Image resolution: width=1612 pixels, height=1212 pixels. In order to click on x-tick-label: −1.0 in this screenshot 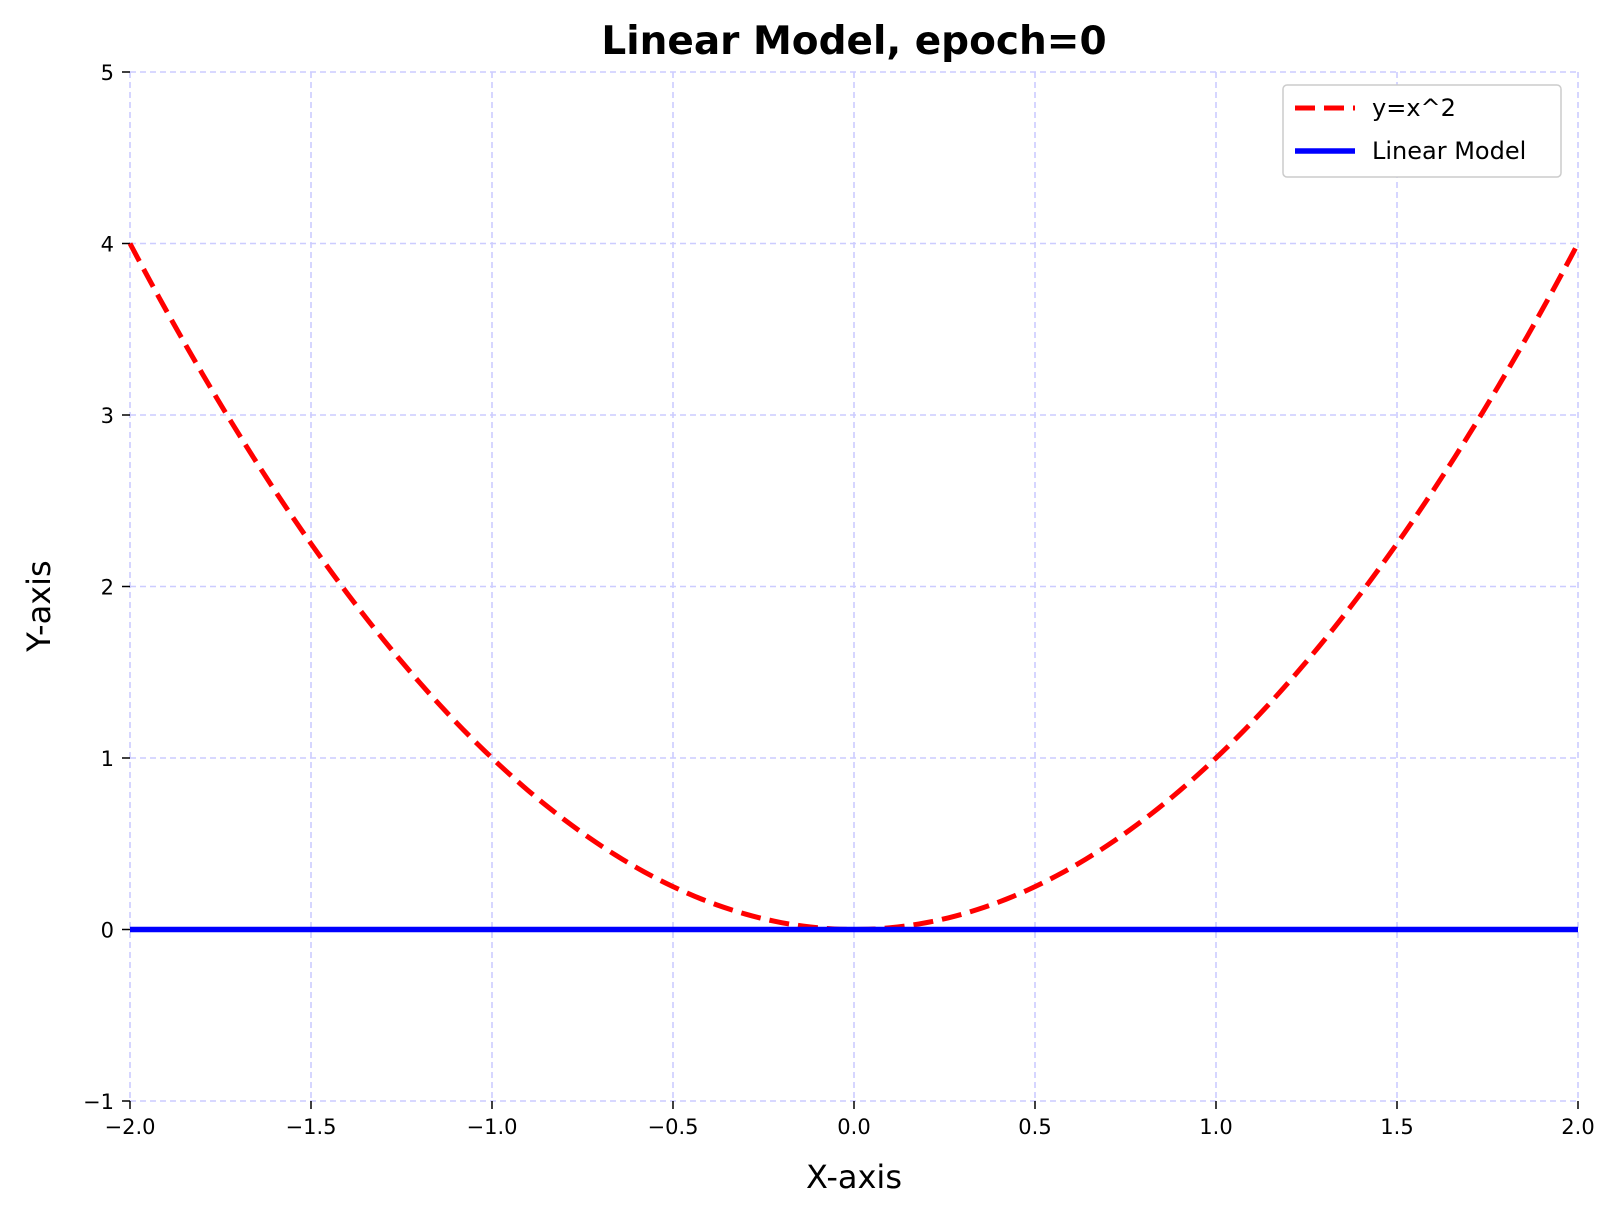, I will do `click(492, 1127)`.